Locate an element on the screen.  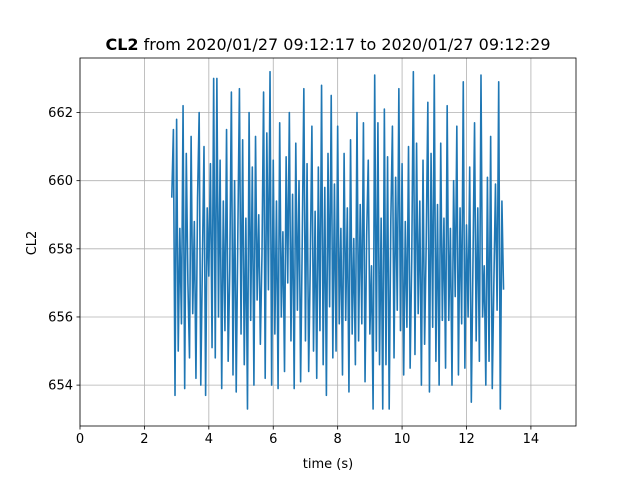
y-tick-label: 662 is located at coordinates (60, 113).